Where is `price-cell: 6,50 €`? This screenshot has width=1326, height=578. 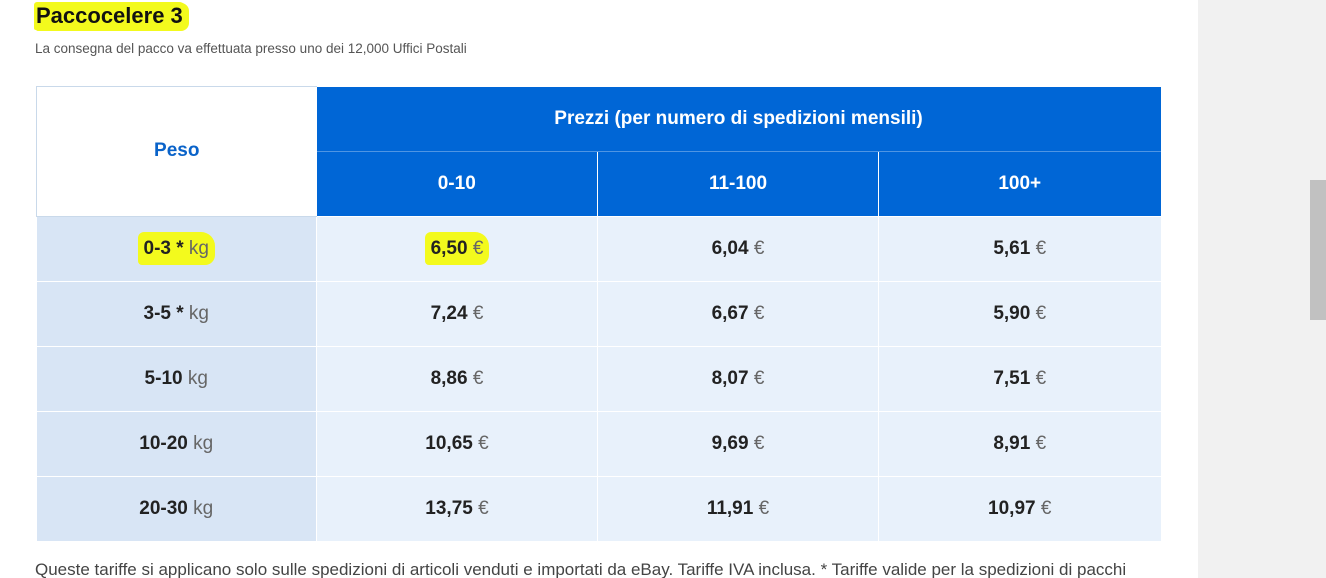
price-cell: 6,50 € is located at coordinates (457, 248).